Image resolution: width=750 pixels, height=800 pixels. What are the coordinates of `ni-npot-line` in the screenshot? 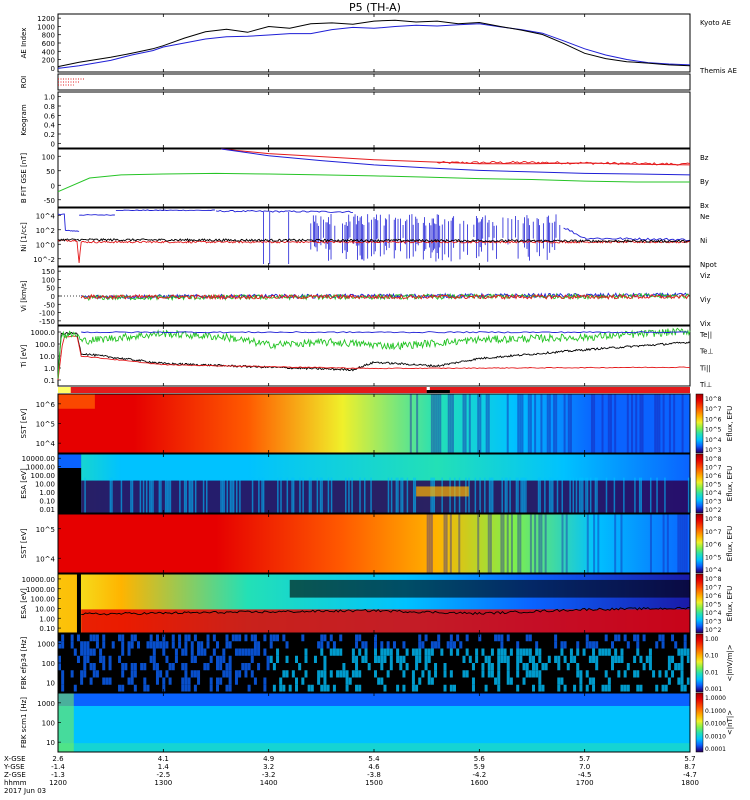 It's located at (627, 234).